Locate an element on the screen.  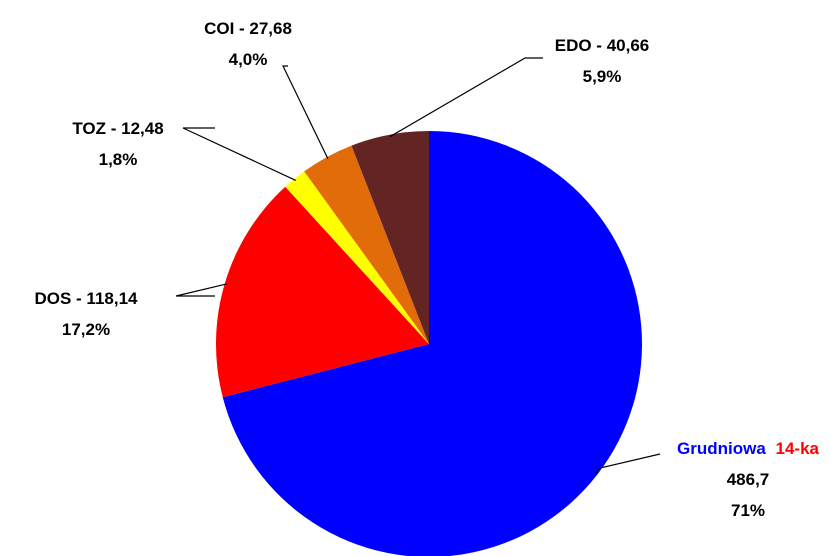
leader-line-toz is located at coordinates (239, 154).